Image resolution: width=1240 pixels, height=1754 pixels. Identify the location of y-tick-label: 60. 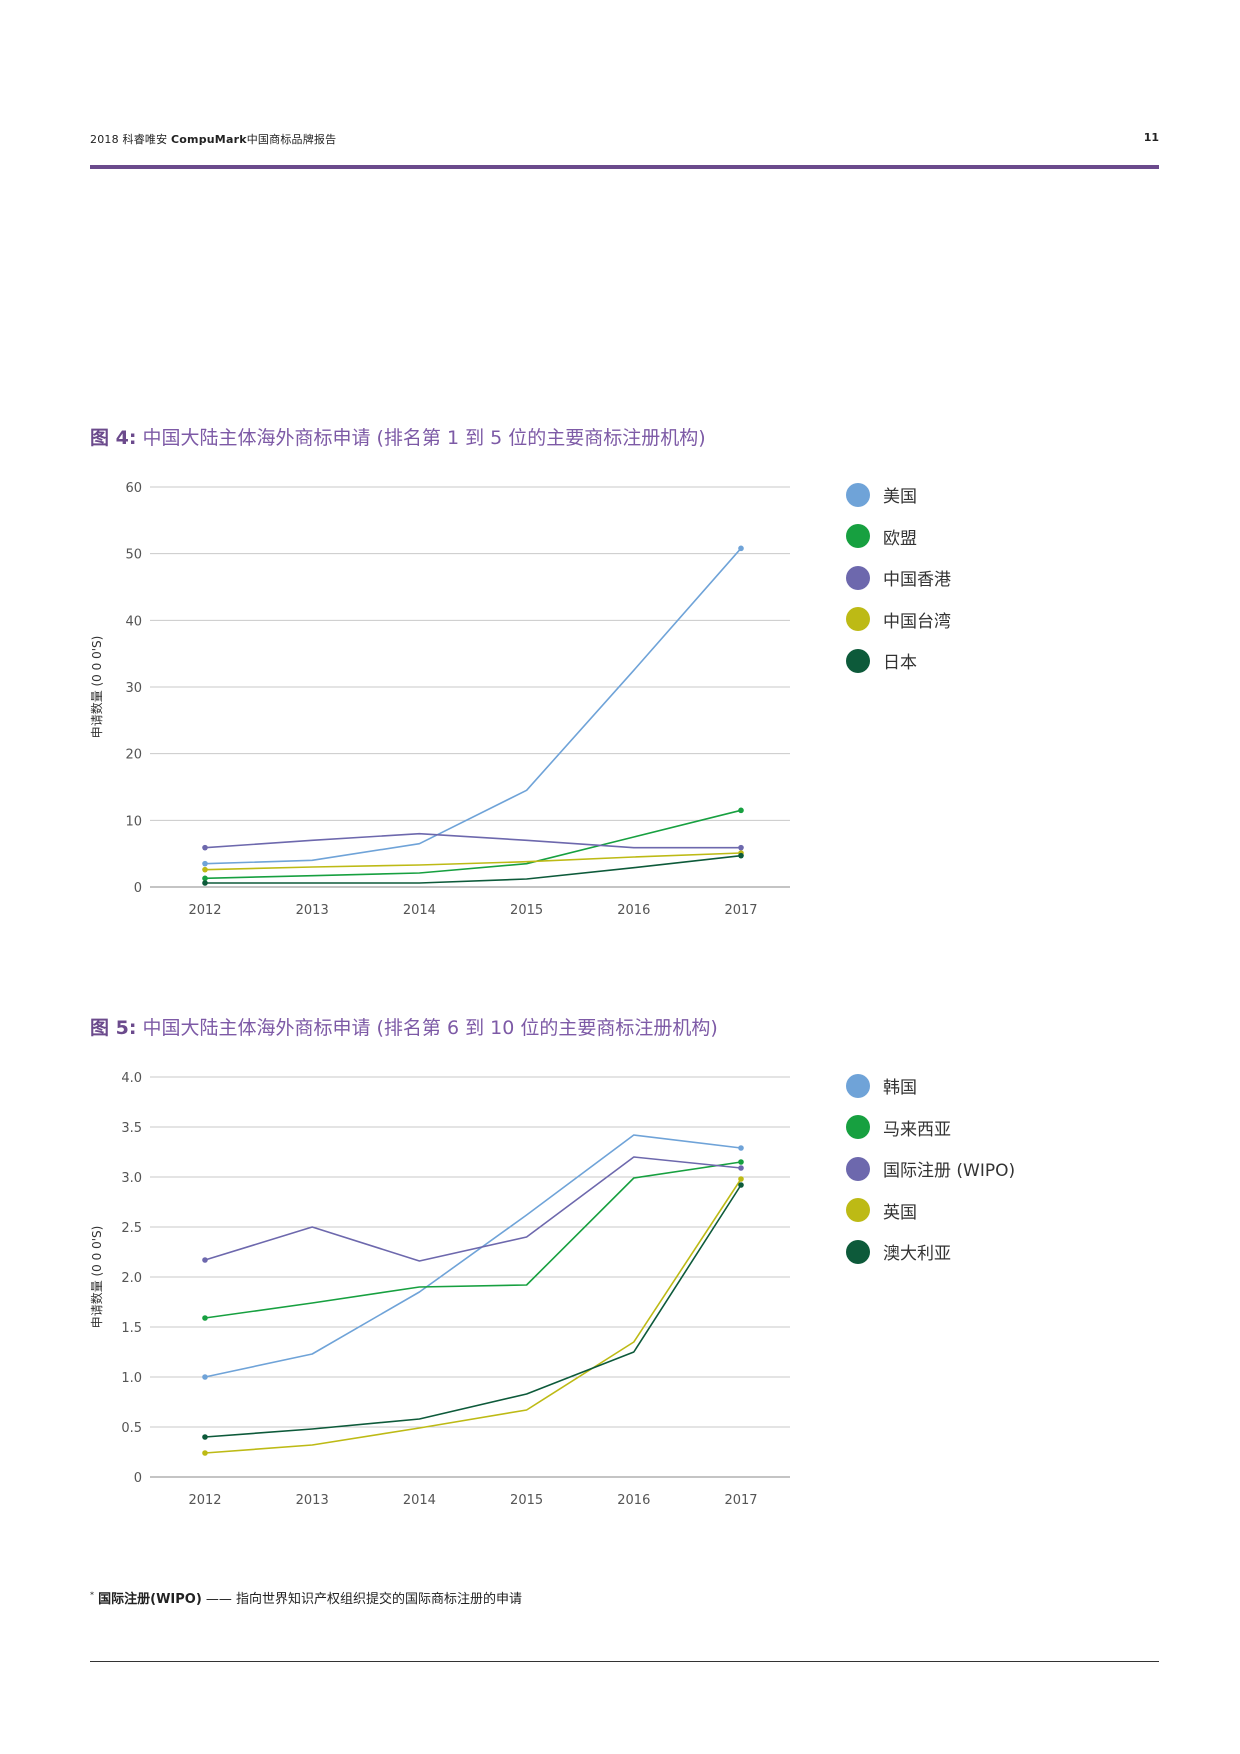
(133, 488).